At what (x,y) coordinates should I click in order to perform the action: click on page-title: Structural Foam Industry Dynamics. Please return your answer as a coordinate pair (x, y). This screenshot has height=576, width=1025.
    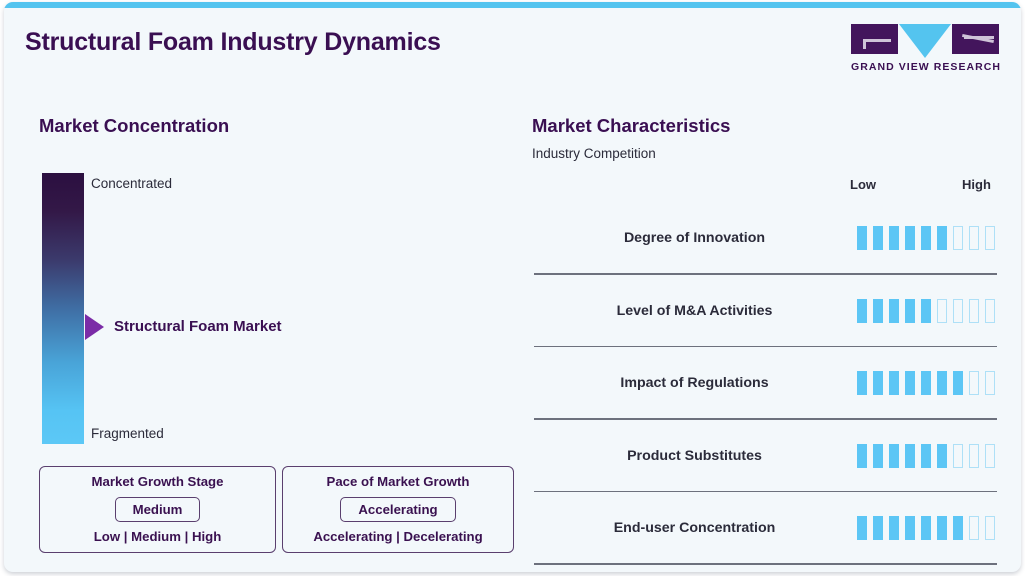
    Looking at the image, I should click on (233, 42).